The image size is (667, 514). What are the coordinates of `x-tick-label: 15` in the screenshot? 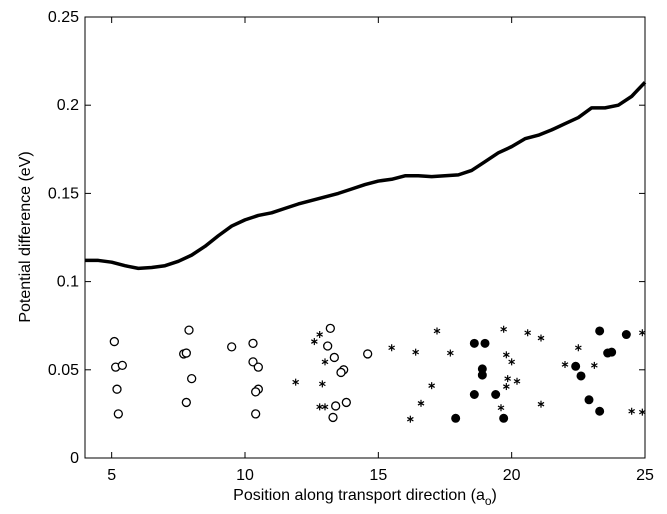 It's located at (378, 475).